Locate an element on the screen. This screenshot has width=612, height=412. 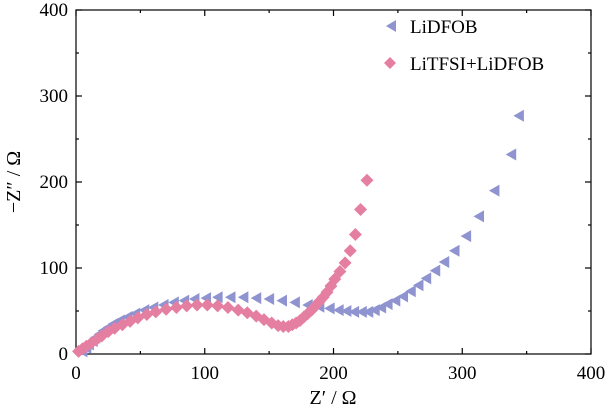
y-tick-label: 100 is located at coordinates (54, 268).